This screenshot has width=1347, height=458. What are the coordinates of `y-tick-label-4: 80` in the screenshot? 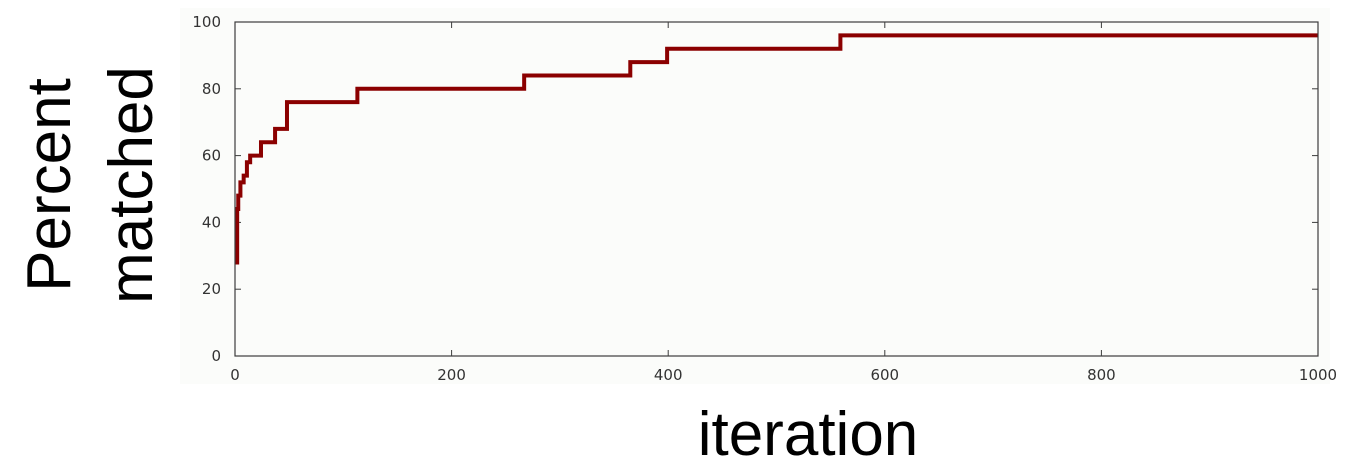 It's located at (211, 89).